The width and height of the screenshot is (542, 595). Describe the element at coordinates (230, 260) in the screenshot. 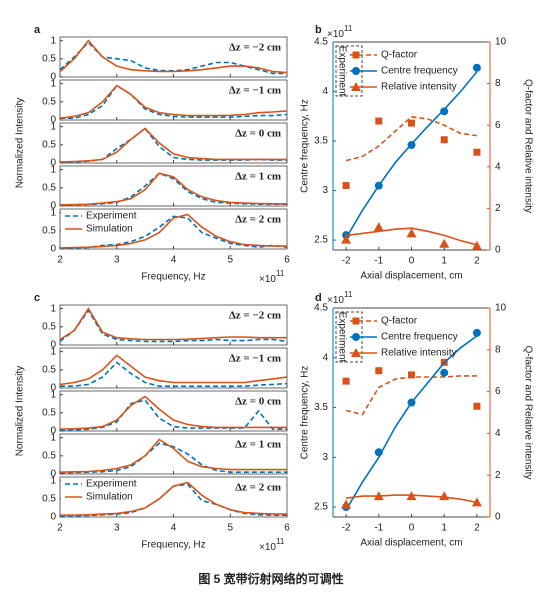

I see `x-tick-label: 5` at that location.